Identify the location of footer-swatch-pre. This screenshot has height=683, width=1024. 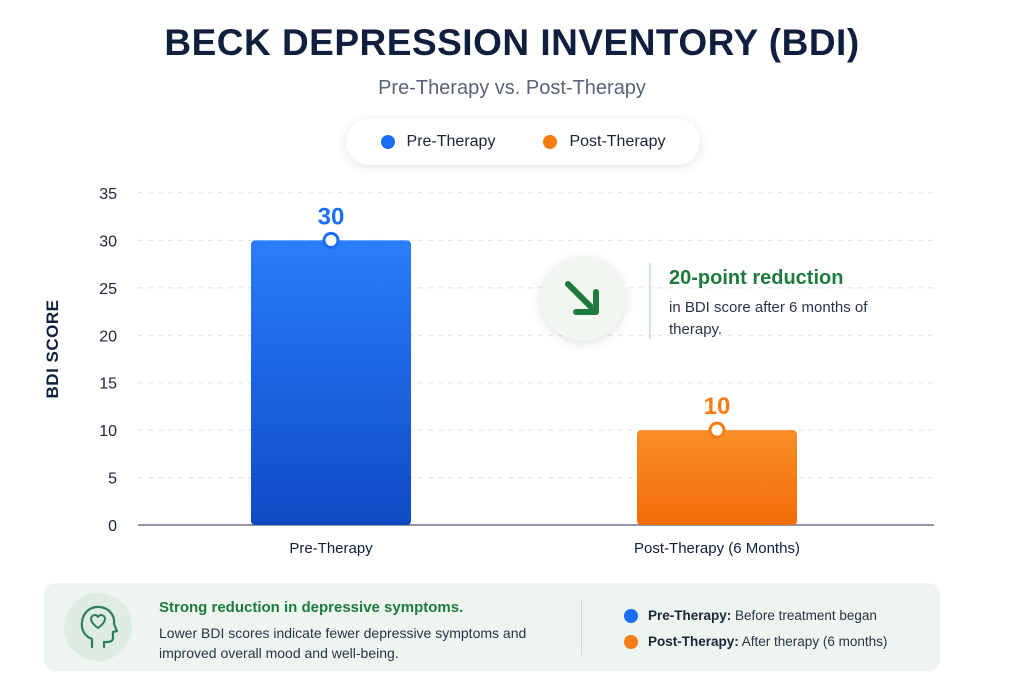
(631, 615).